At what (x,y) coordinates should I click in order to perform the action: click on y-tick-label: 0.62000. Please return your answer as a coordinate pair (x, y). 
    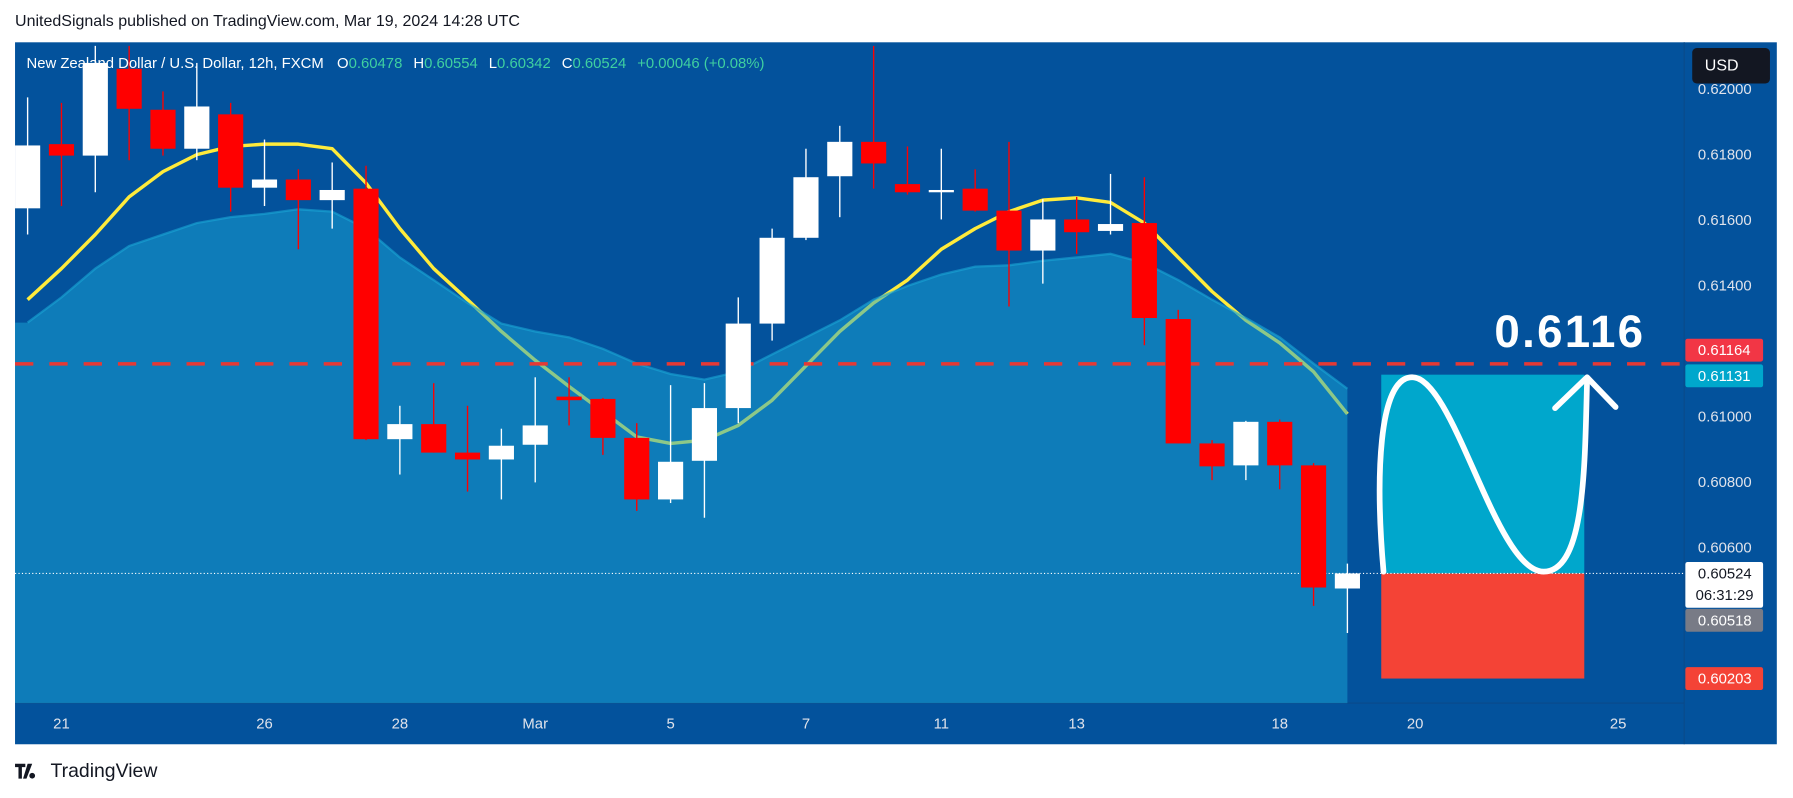
    Looking at the image, I should click on (1725, 90).